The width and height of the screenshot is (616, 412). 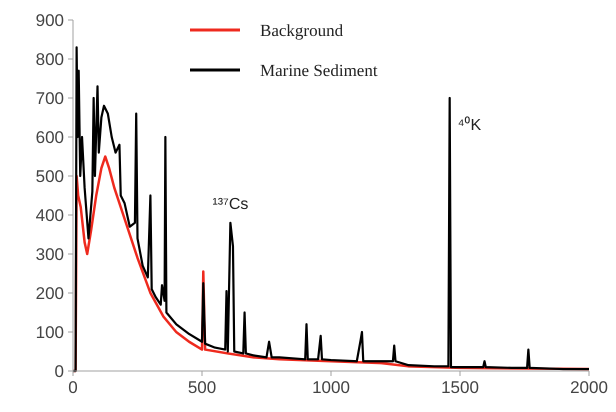 What do you see at coordinates (470, 125) in the screenshot?
I see `annotation: ⁴⁰K` at bounding box center [470, 125].